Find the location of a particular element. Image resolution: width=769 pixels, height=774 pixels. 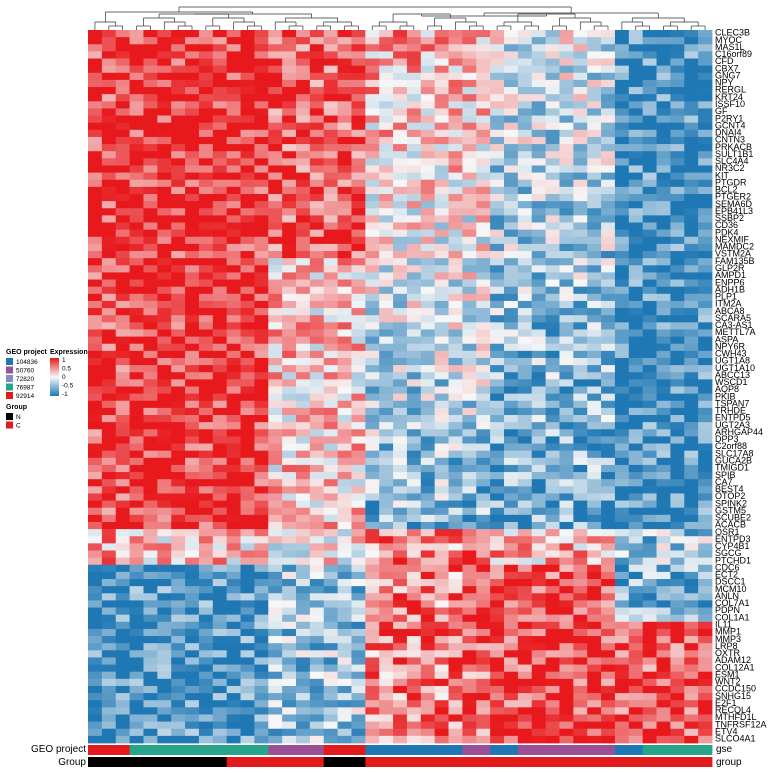

group-annotation-cell is located at coordinates (192, 762).